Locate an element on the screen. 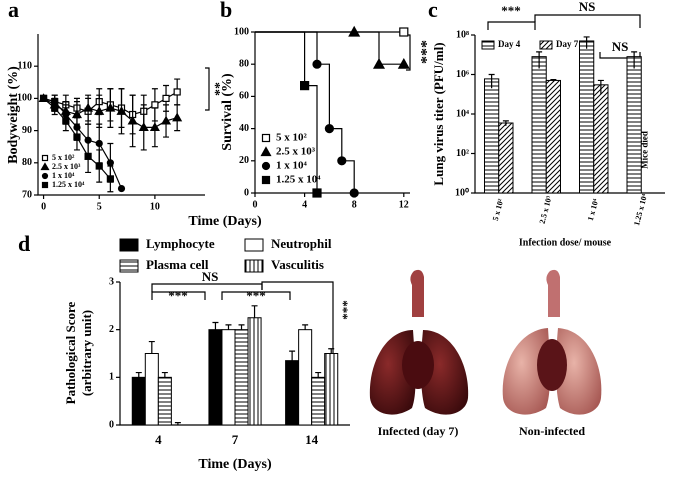 The width and height of the screenshot is (675, 477). y-tick-label: 60 is located at coordinates (244, 96).